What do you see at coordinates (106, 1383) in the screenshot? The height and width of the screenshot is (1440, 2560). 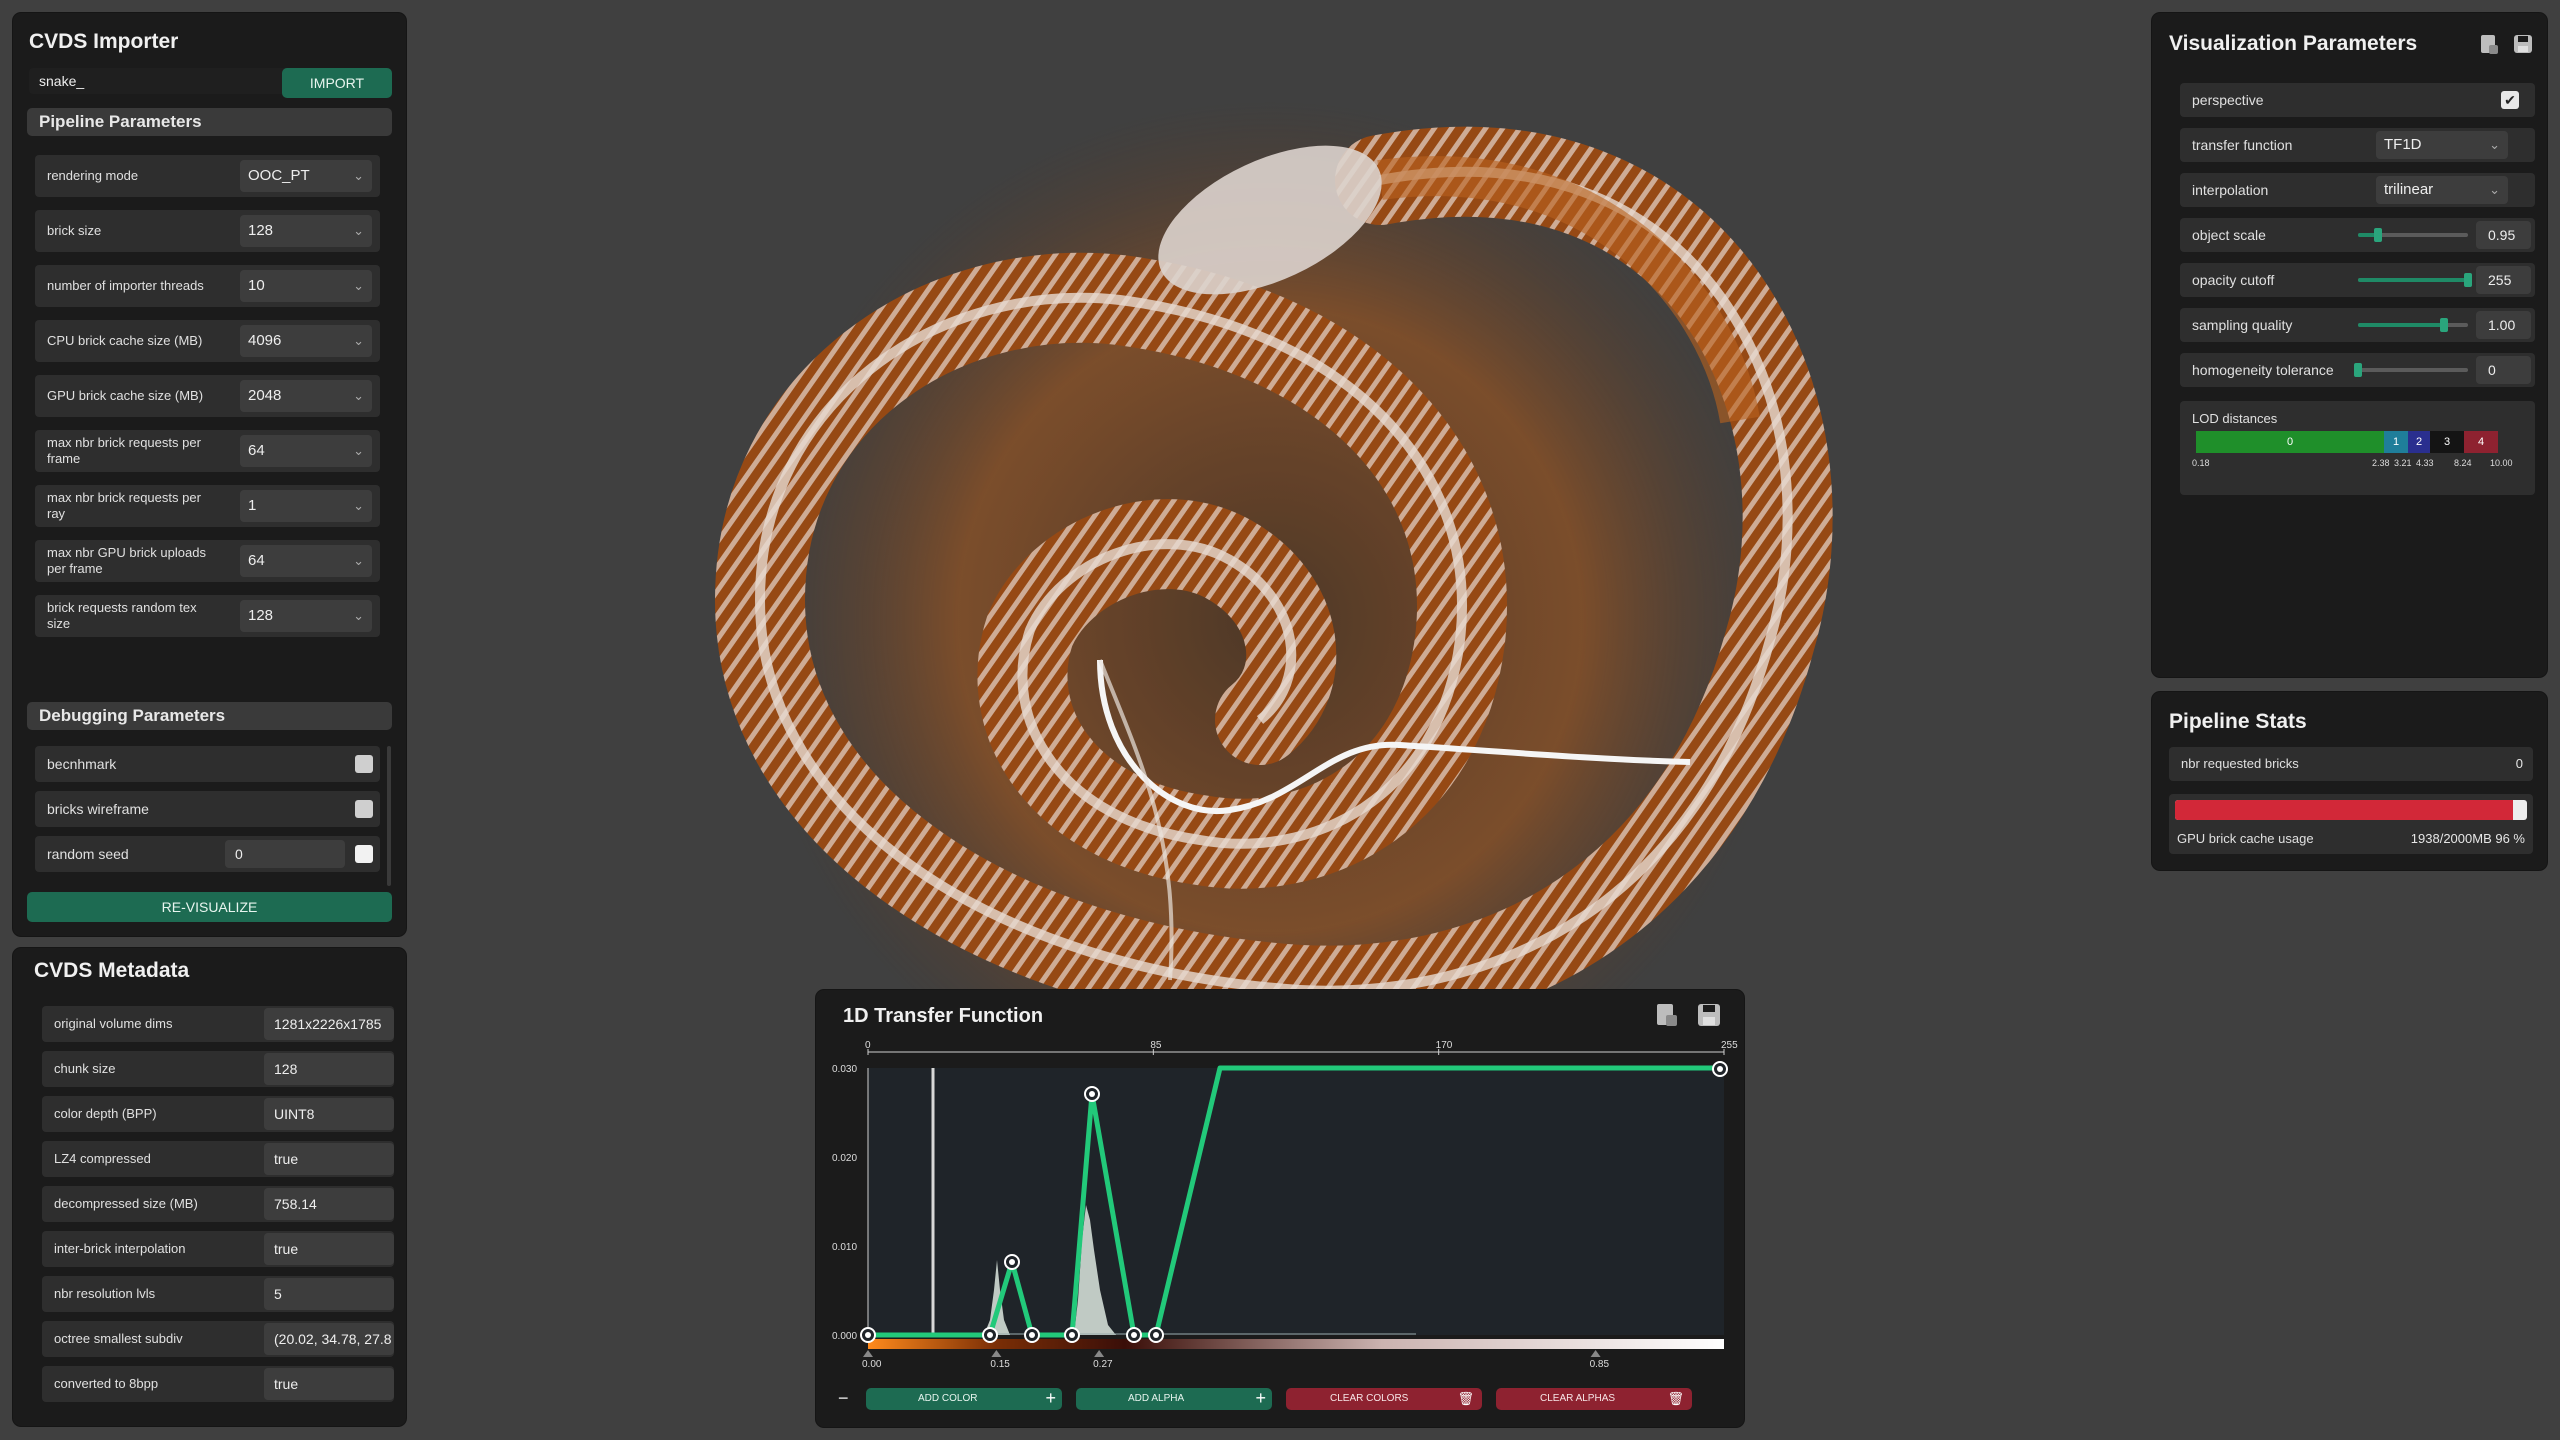 I see `metadata-label: converted to 8bpp` at bounding box center [106, 1383].